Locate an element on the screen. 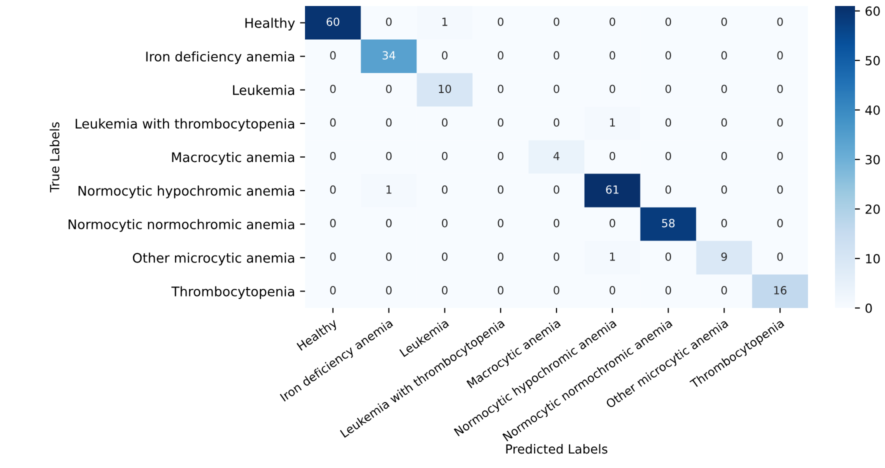 The image size is (885, 468). data-label: 60 is located at coordinates (333, 22).